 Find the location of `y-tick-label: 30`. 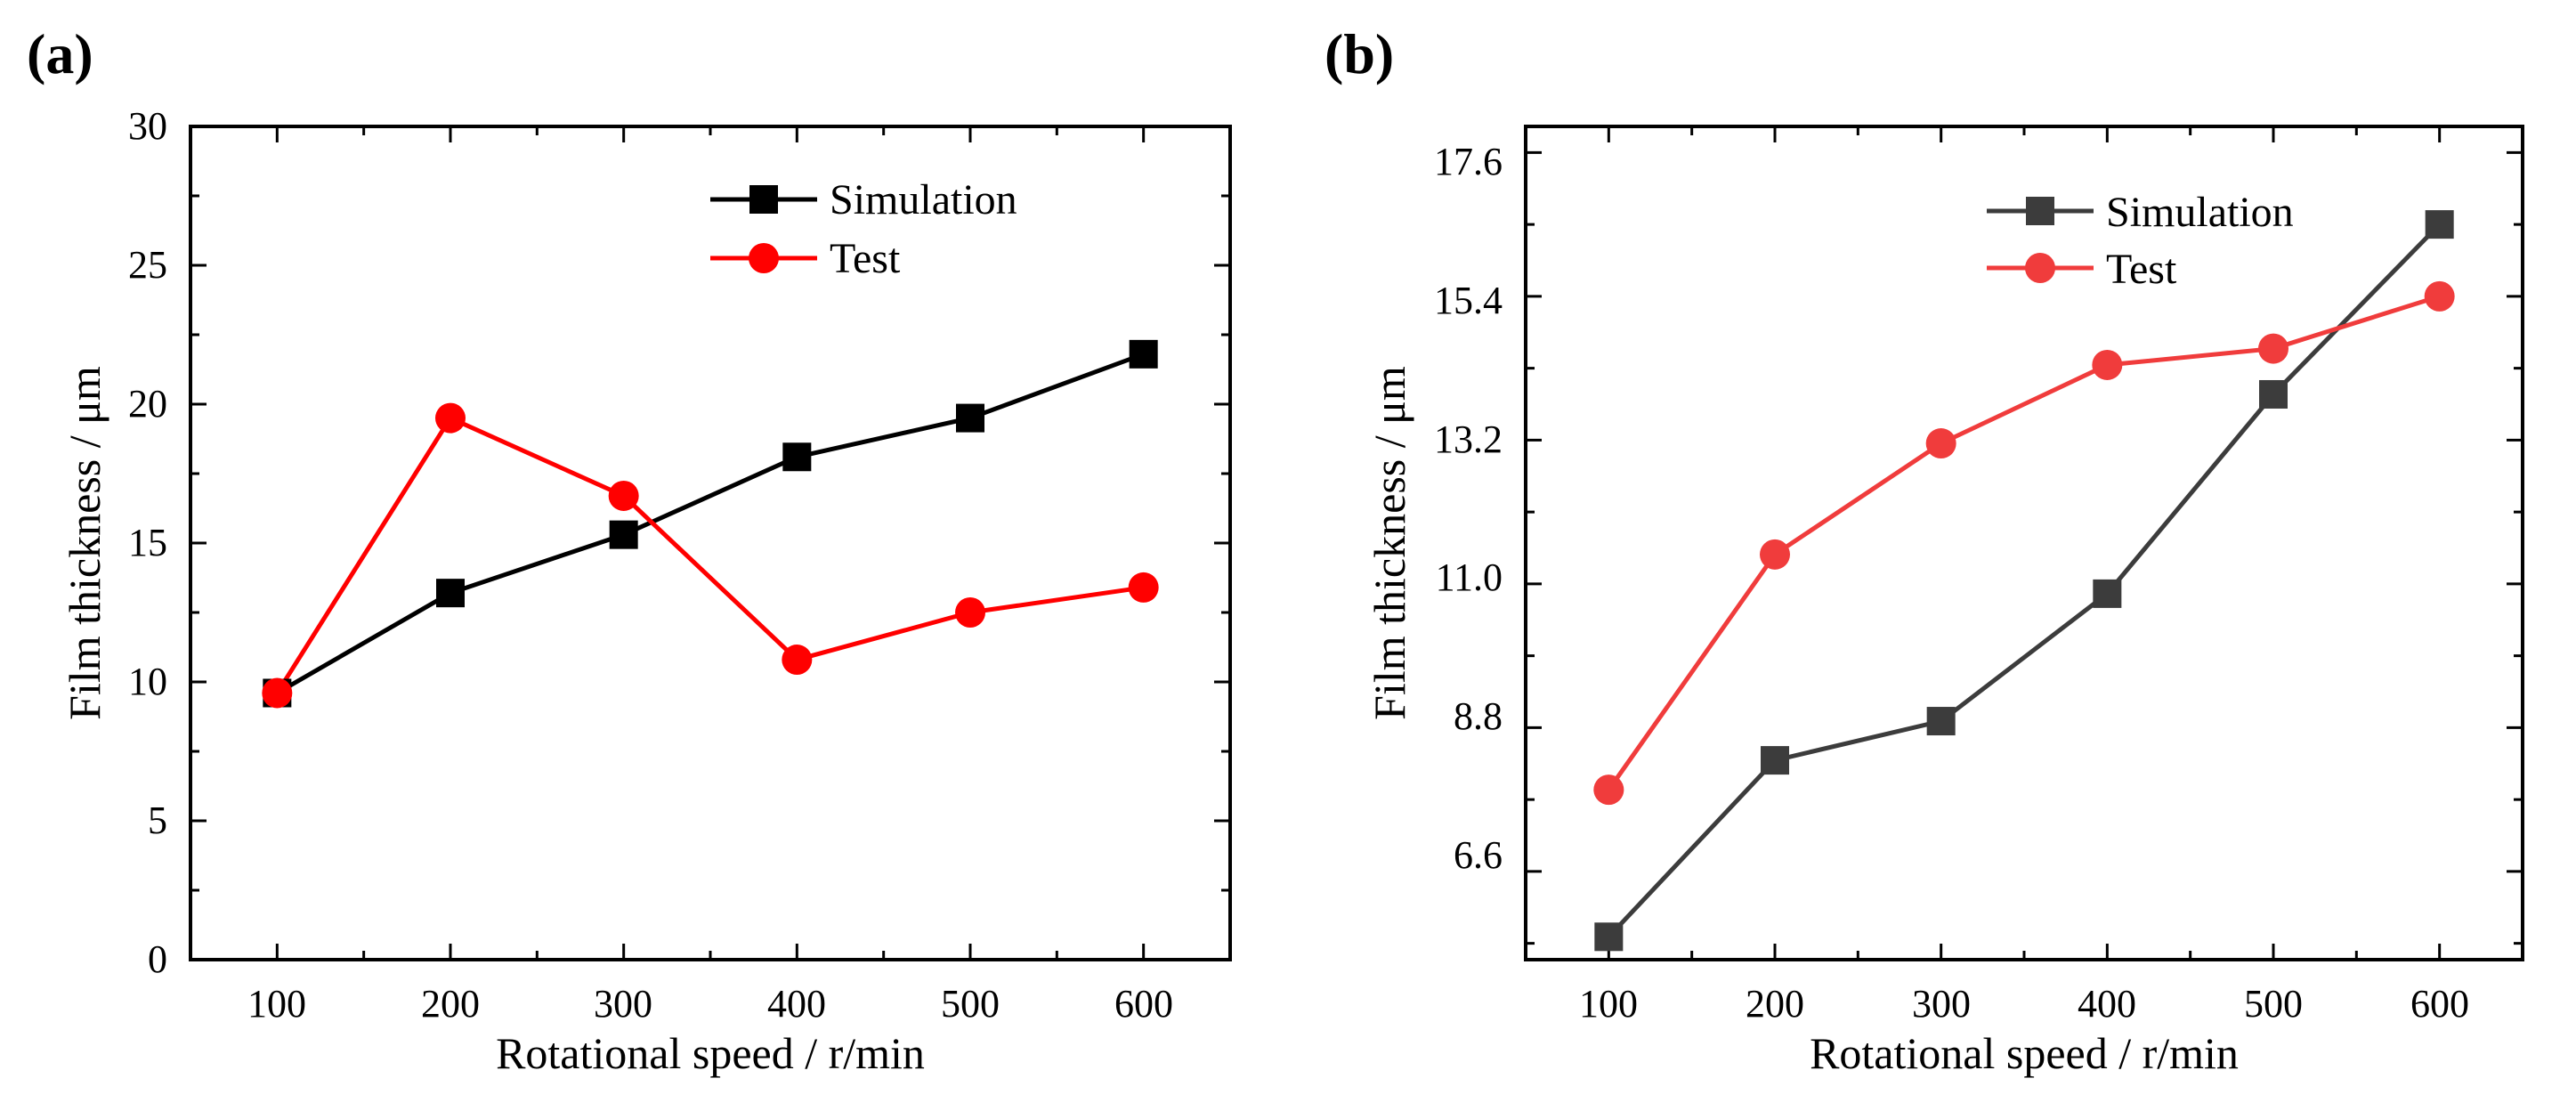

y-tick-label: 30 is located at coordinates (147, 126).